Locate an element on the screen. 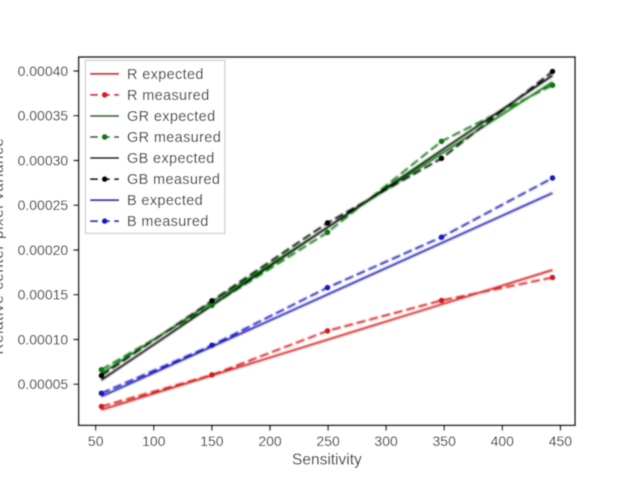 The width and height of the screenshot is (634, 480). svg-text: 450 is located at coordinates (561, 441).